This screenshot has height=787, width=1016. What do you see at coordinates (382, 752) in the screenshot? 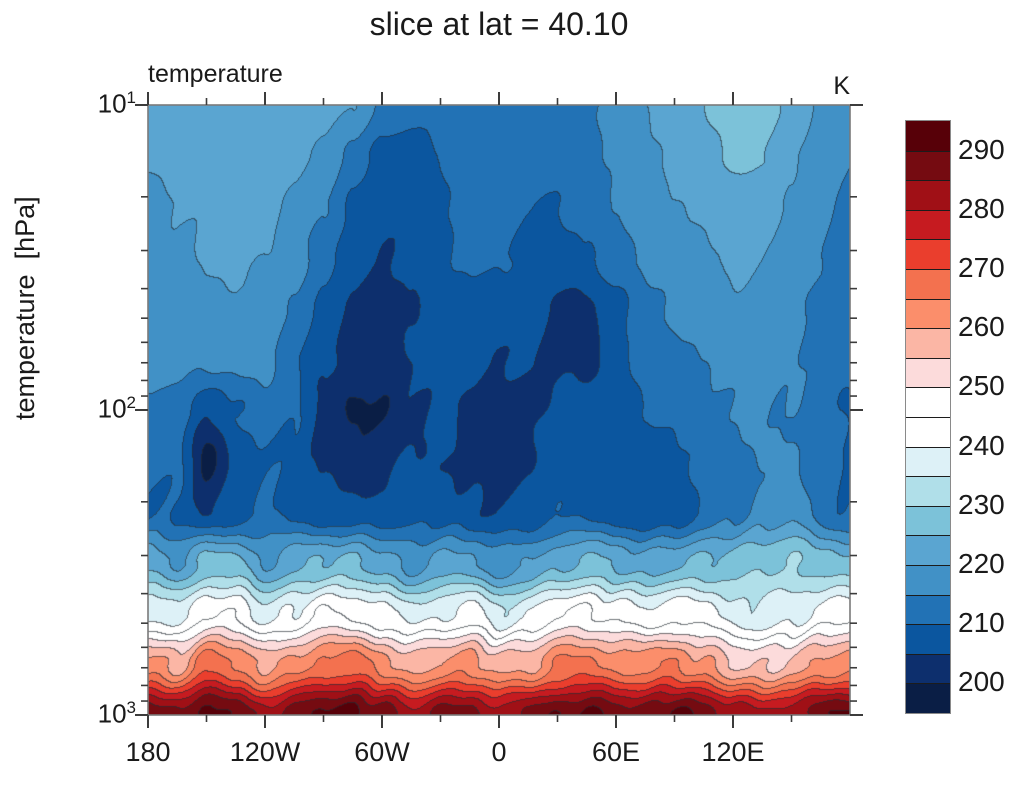
I see `x-tick-label: 60W` at bounding box center [382, 752].